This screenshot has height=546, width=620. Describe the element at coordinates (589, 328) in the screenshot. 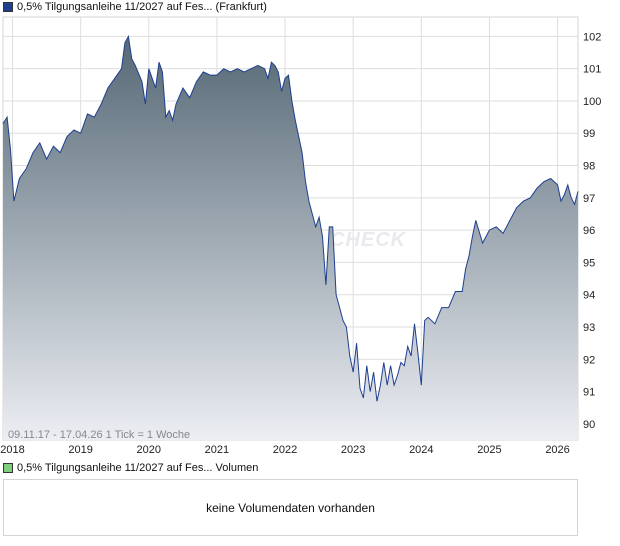

I see `y-tick-label: 93` at that location.